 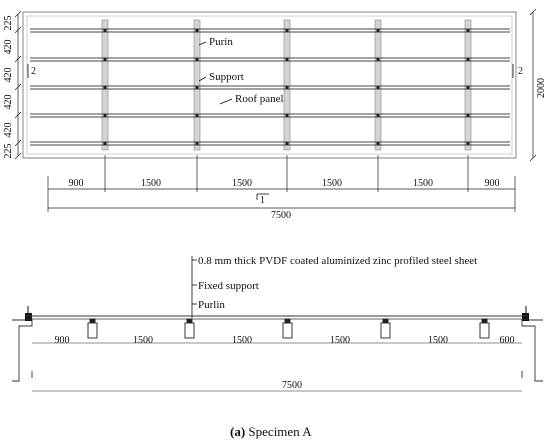 I want to click on left-dim-0: 225, so click(x=8, y=23).